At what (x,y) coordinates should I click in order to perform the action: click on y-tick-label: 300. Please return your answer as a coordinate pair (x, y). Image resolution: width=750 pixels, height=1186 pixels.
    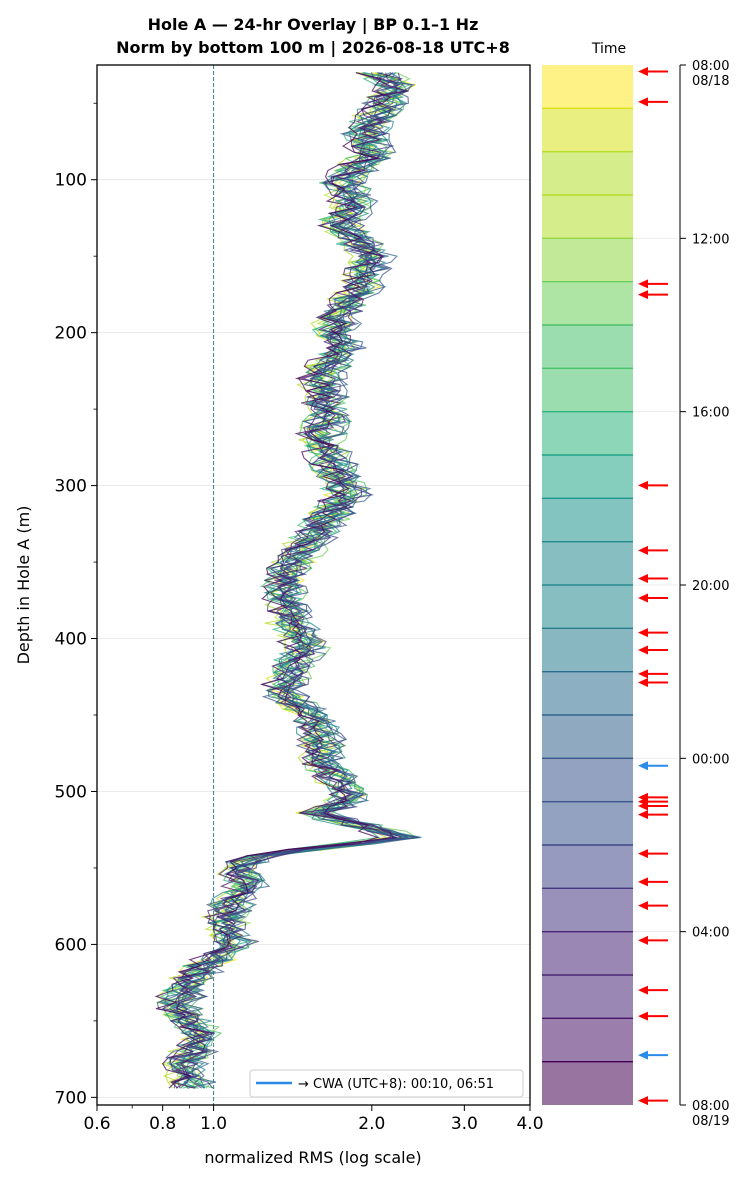
    Looking at the image, I should click on (71, 487).